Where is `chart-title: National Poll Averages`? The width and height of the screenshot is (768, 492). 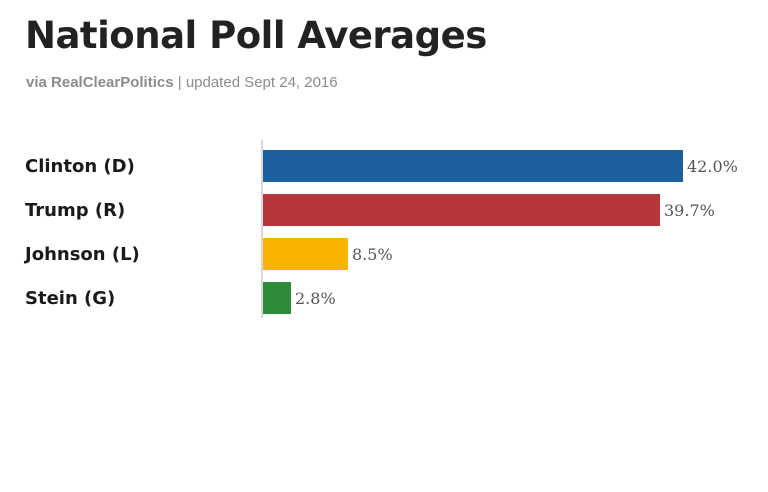 chart-title: National Poll Averages is located at coordinates (256, 35).